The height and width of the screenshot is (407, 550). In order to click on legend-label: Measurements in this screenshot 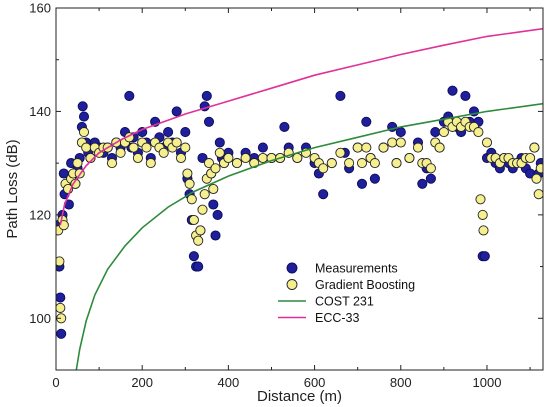, I will do `click(356, 269)`.